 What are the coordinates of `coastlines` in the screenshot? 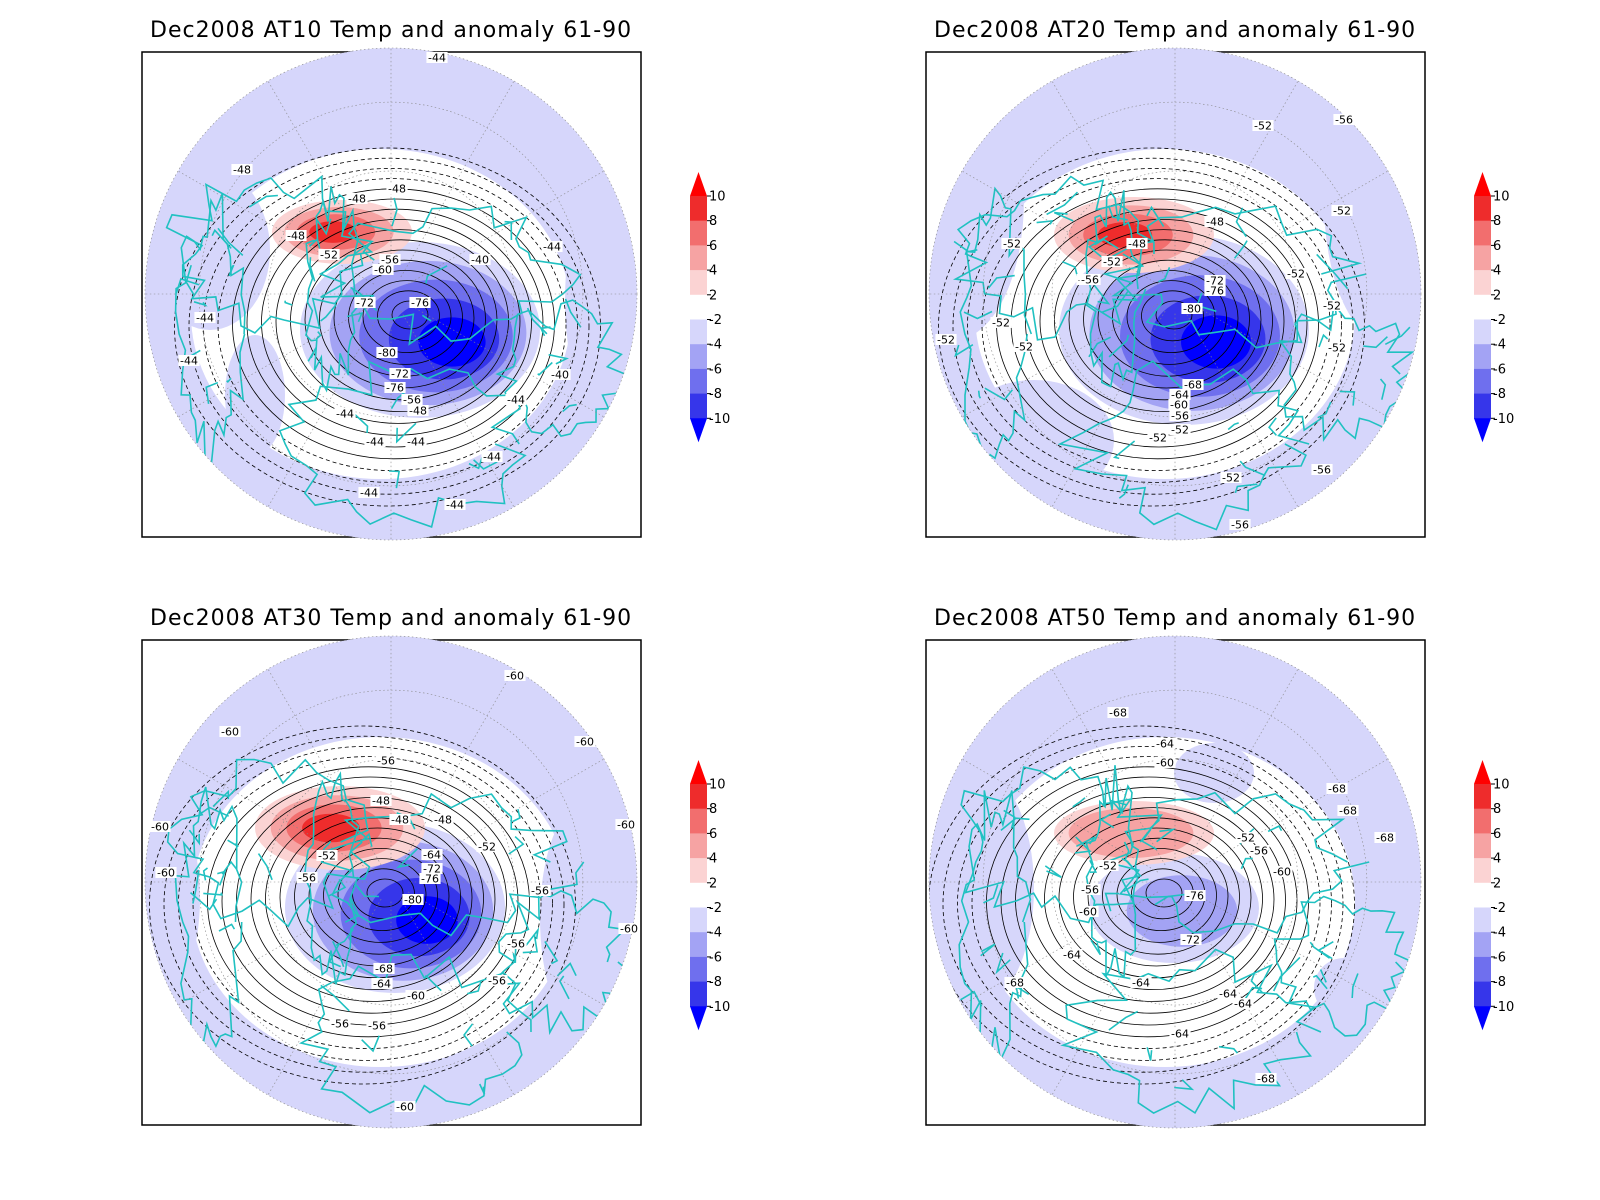 It's located at (399, 936).